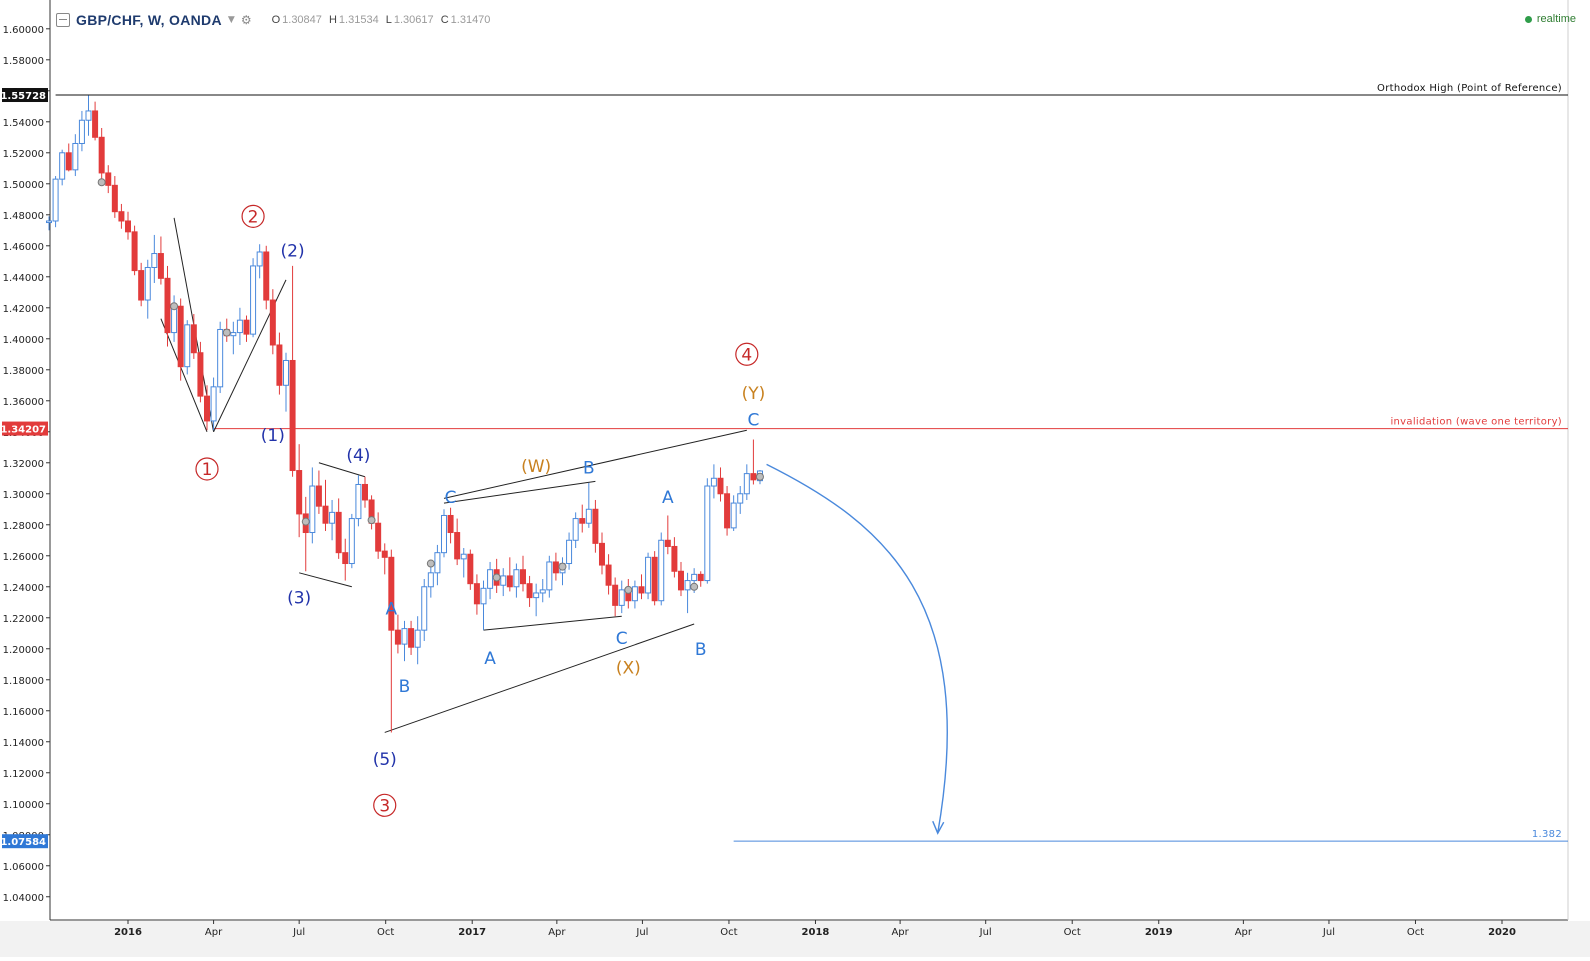 The width and height of the screenshot is (1590, 961). What do you see at coordinates (149, 20) in the screenshot?
I see `symbol-label: GBP/CHF, W, OANDA` at bounding box center [149, 20].